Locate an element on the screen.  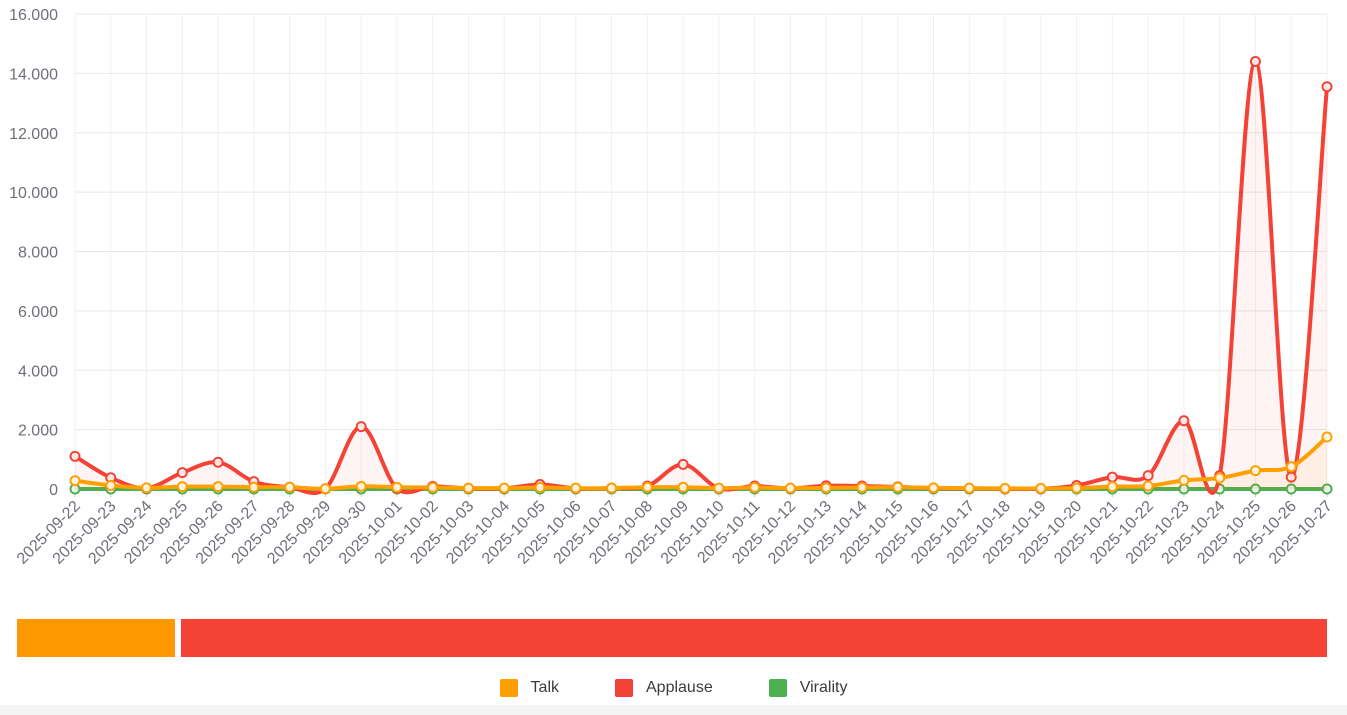
legend-item-talk: Talk is located at coordinates (529, 688).